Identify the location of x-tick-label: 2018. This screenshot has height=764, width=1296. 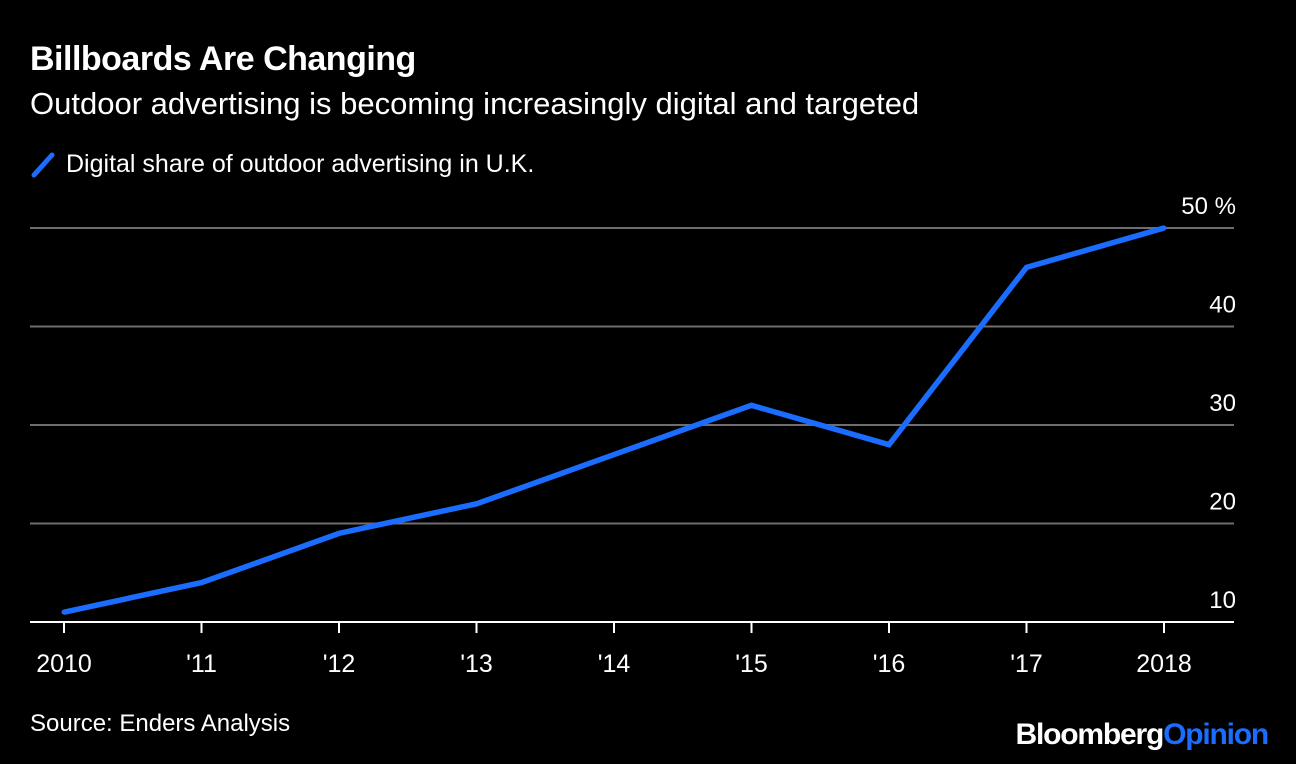
(1164, 664).